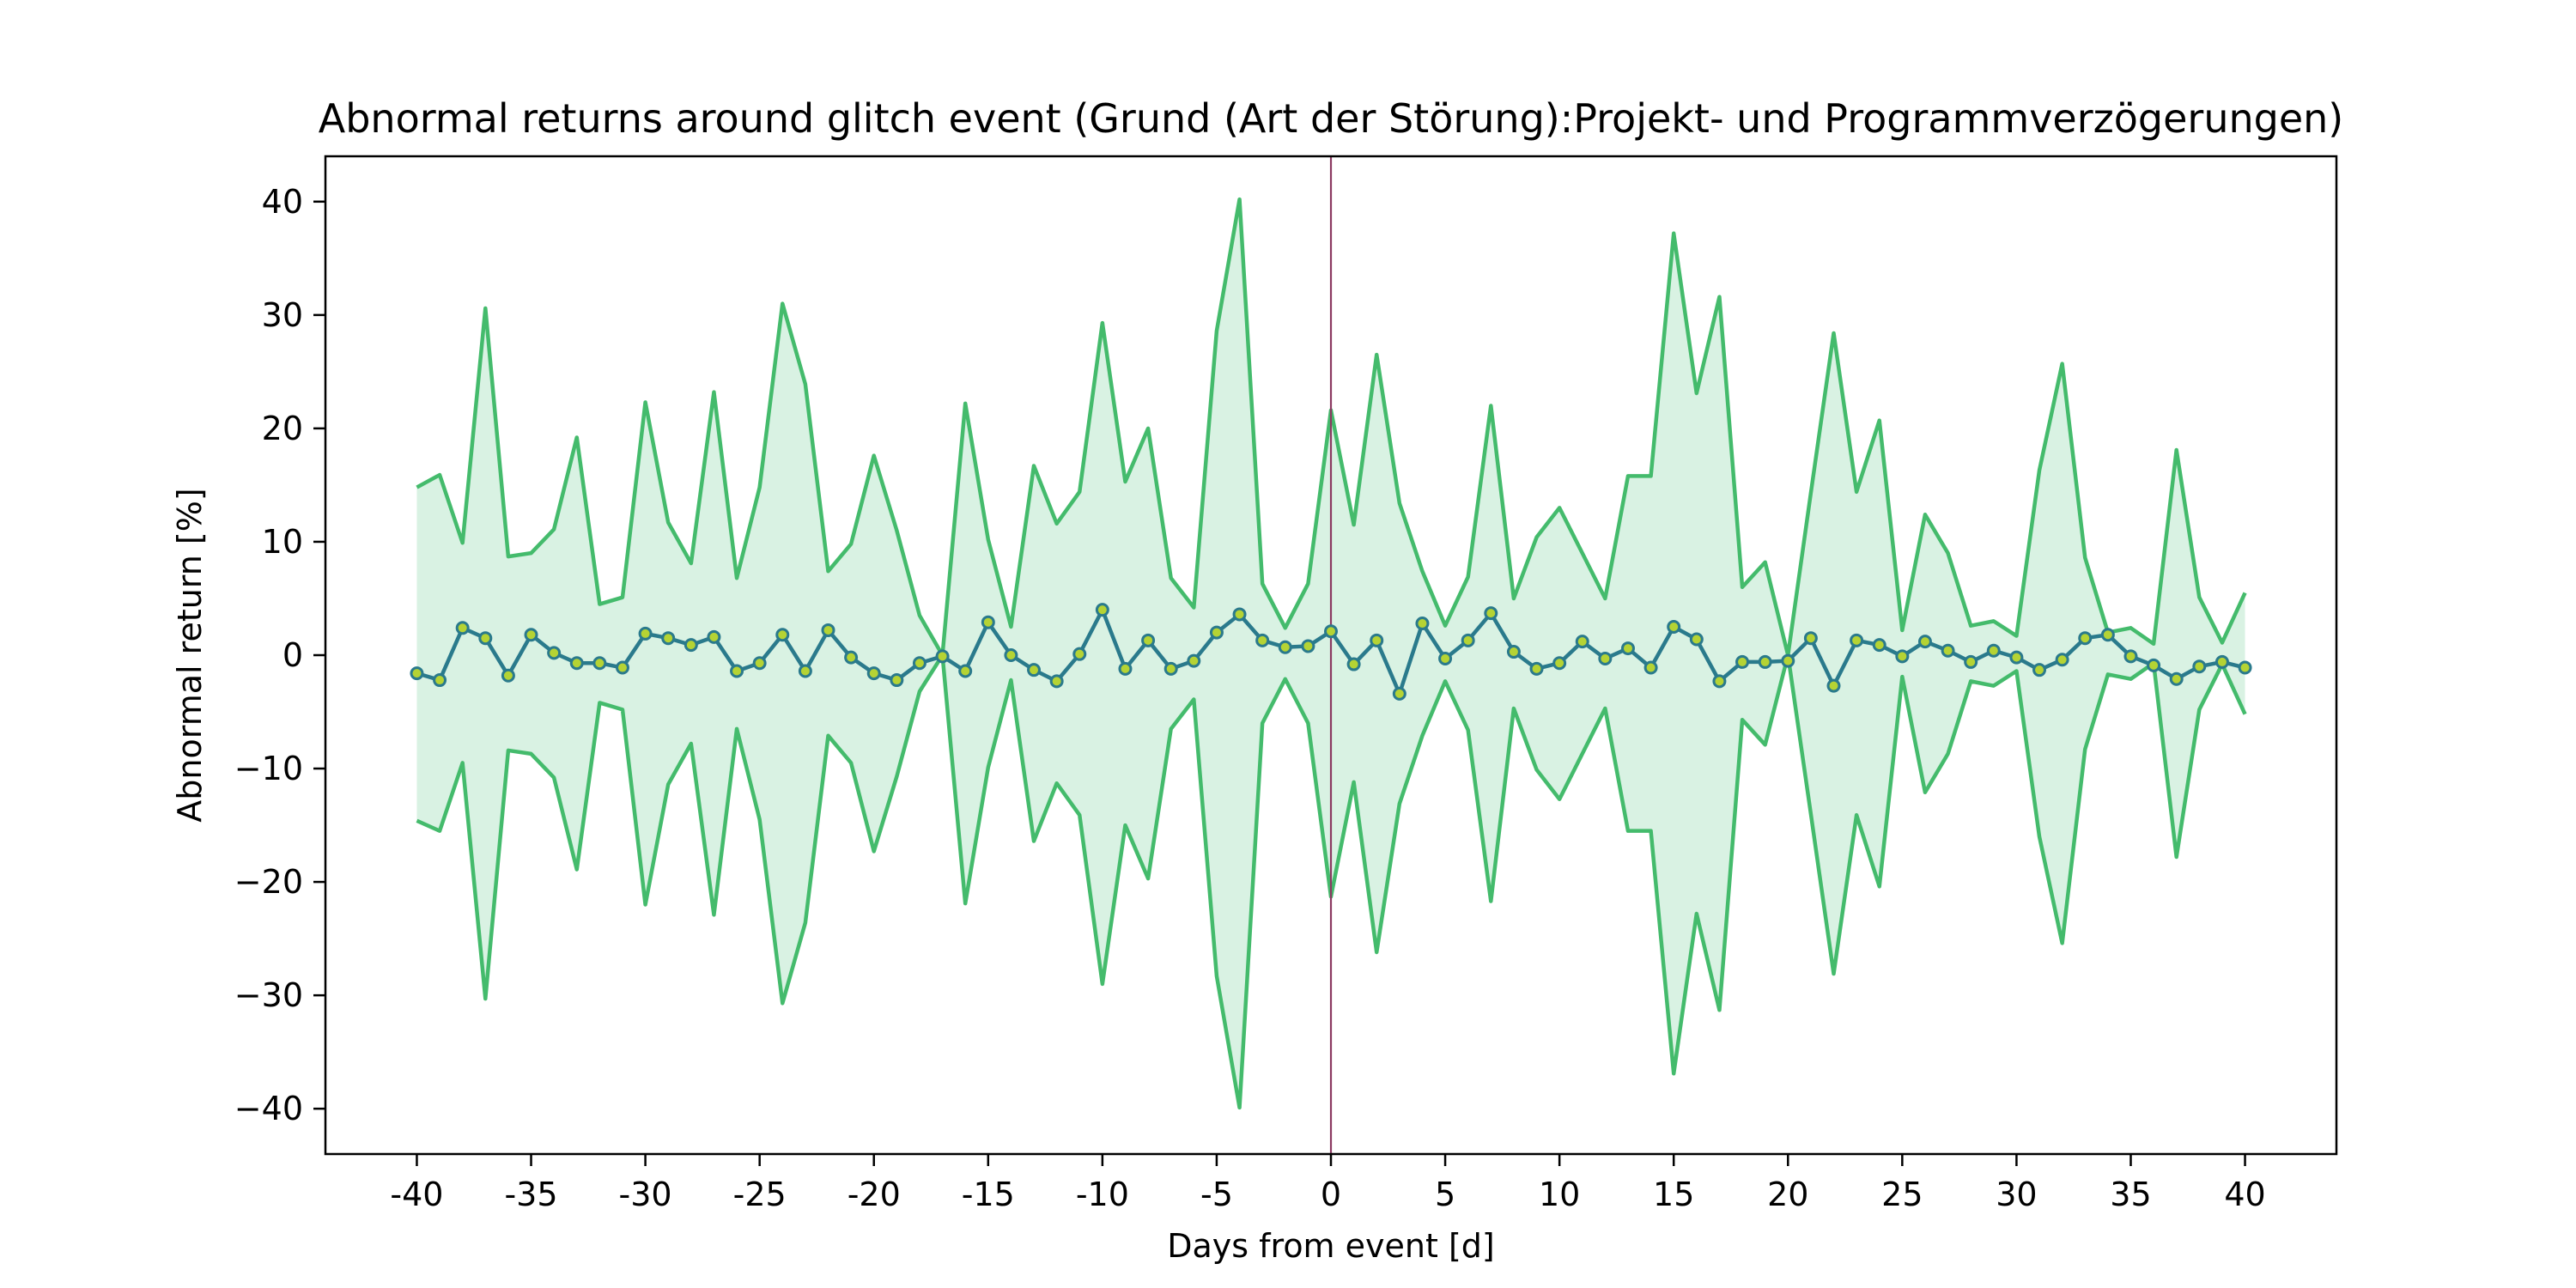  What do you see at coordinates (2244, 1195) in the screenshot?
I see `x-tick-label: 40` at bounding box center [2244, 1195].